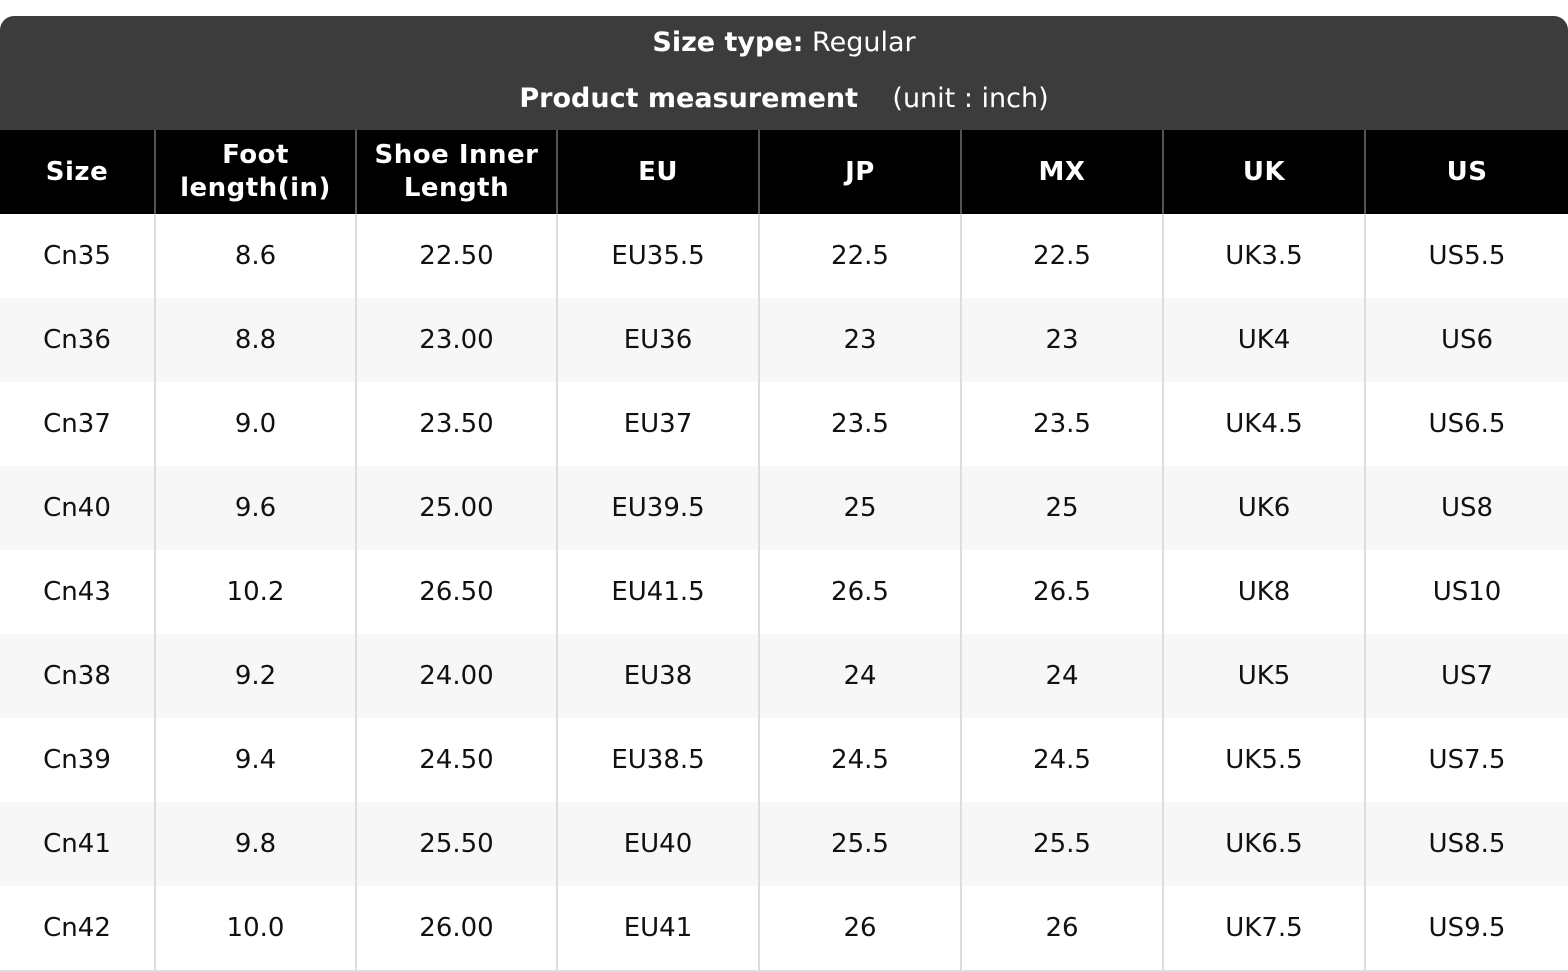 The width and height of the screenshot is (1568, 972). Describe the element at coordinates (77, 844) in the screenshot. I see `table-cell: Cn41` at that location.